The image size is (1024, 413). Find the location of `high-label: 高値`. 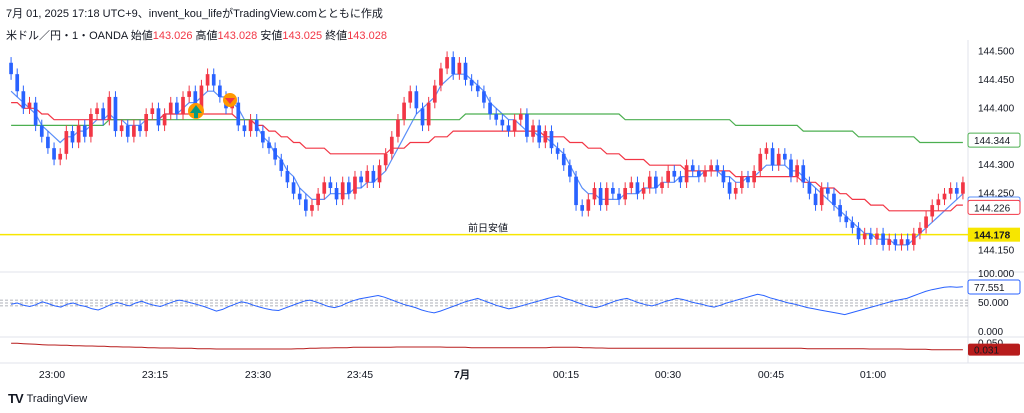

high-label: 高値 is located at coordinates (206, 36).